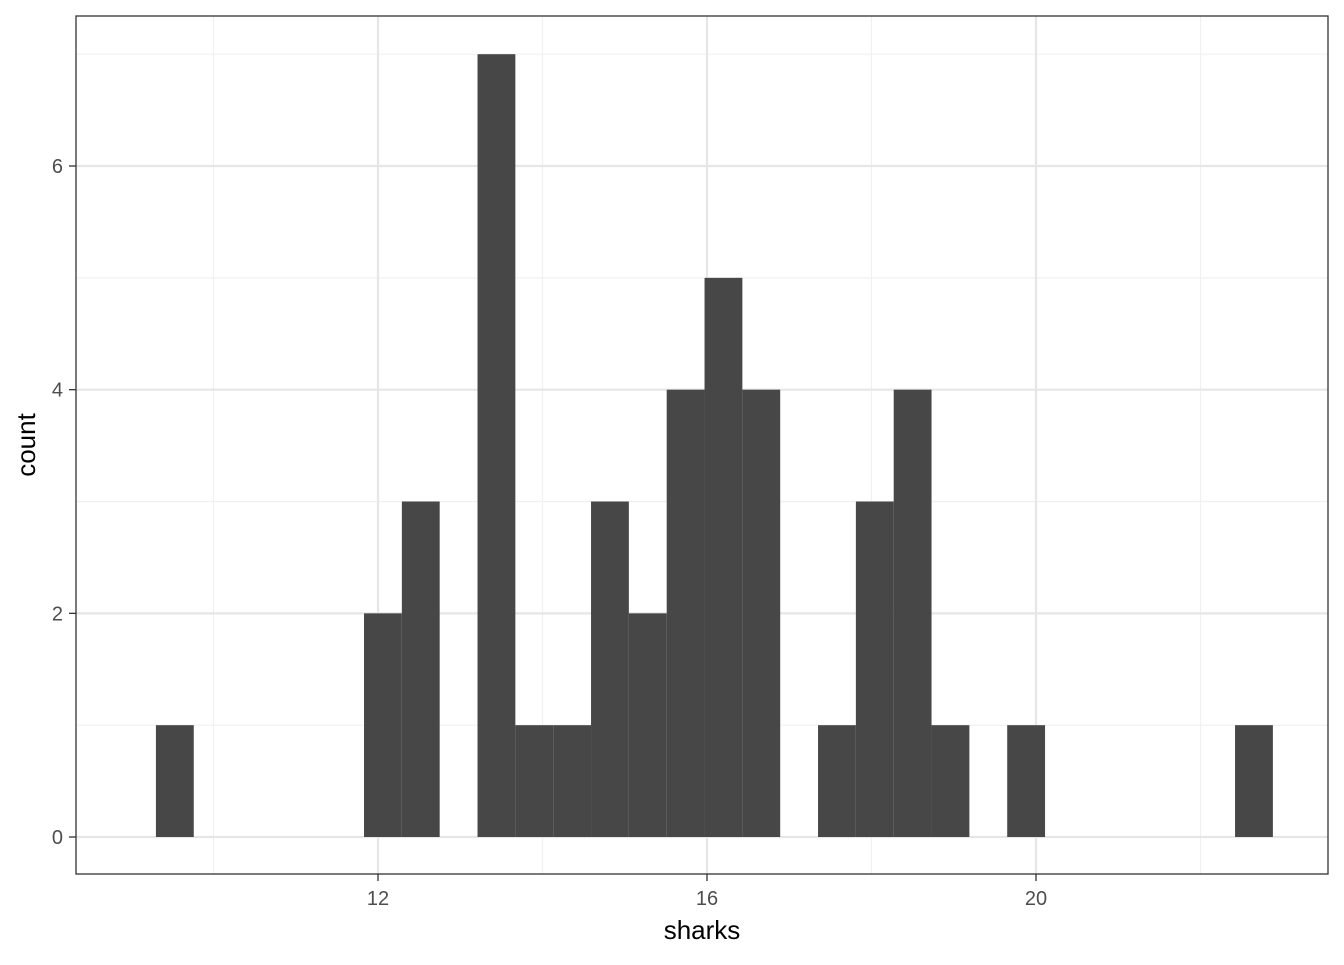 The image size is (1344, 965). I want to click on y-axis-title: count, so click(26, 444).